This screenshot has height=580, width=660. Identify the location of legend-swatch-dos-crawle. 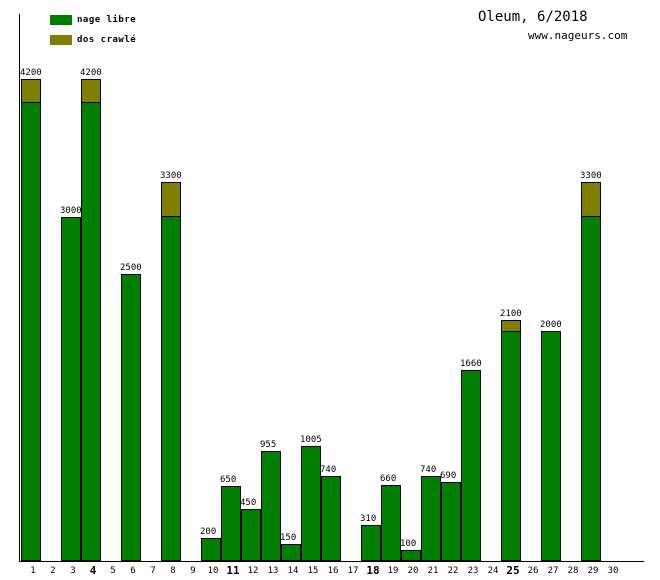
(61, 40).